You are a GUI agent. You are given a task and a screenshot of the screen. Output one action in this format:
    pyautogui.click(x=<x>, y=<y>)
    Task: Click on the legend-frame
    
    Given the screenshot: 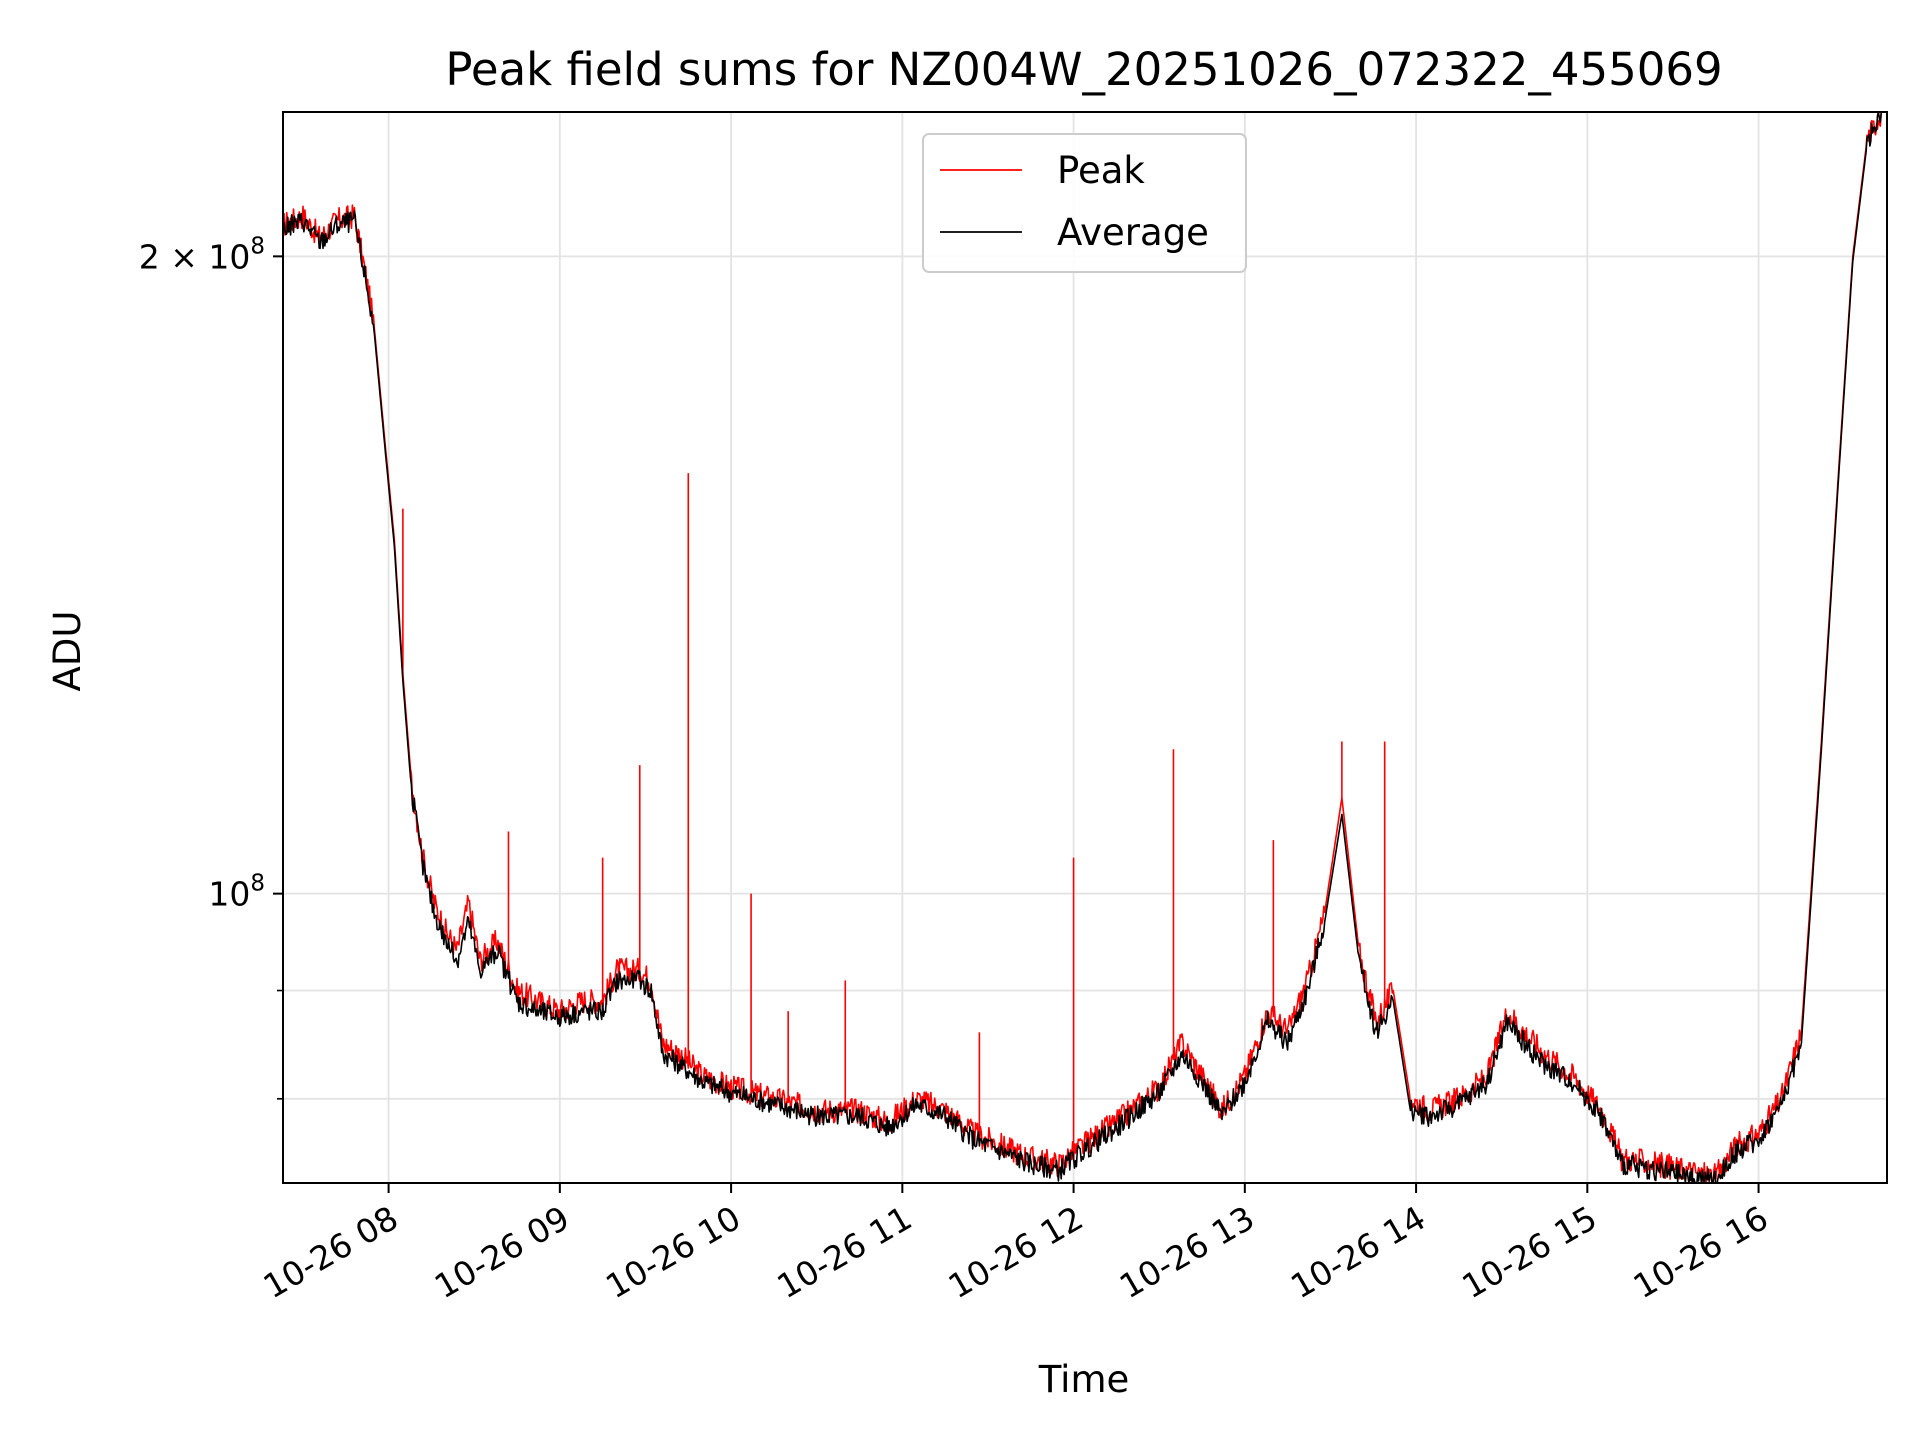 What is the action you would take?
    pyautogui.click(x=1084, y=203)
    